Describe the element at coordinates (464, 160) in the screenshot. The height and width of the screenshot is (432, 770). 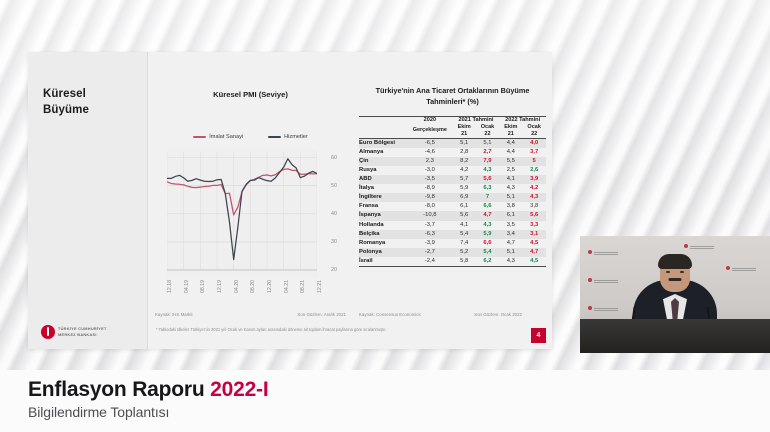
I see `table-cell-value: 8,2` at that location.